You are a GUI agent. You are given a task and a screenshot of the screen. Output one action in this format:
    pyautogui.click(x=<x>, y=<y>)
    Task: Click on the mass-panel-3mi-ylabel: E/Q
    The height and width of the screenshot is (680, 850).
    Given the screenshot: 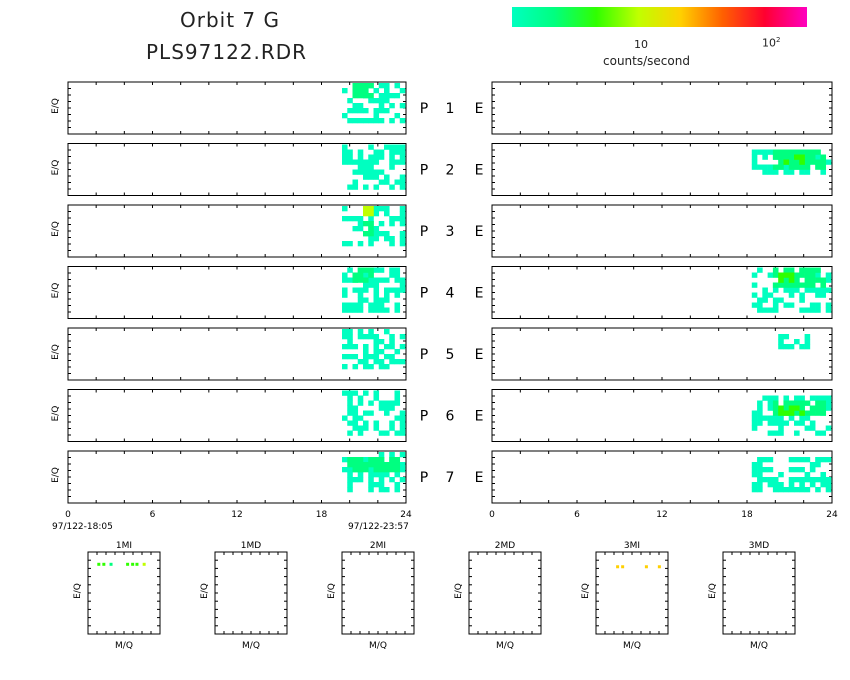 What is the action you would take?
    pyautogui.click(x=586, y=591)
    